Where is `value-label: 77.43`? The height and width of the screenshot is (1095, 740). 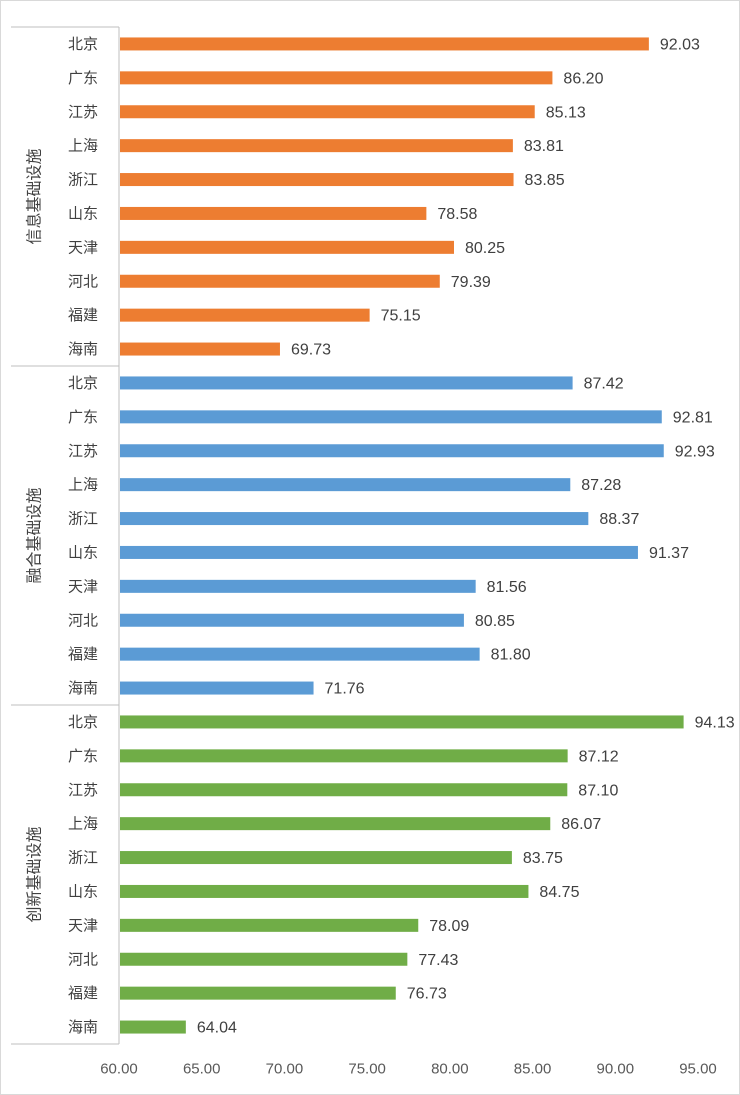
value-label: 77.43 is located at coordinates (438, 960).